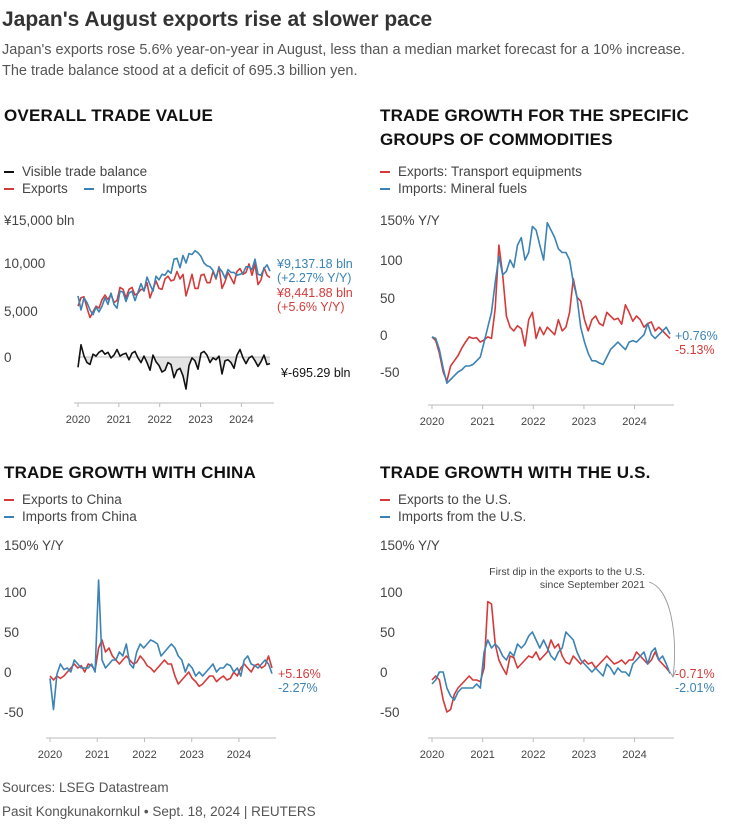  Describe the element at coordinates (9, 171) in the screenshot. I see `legend-swatch-balance` at that location.